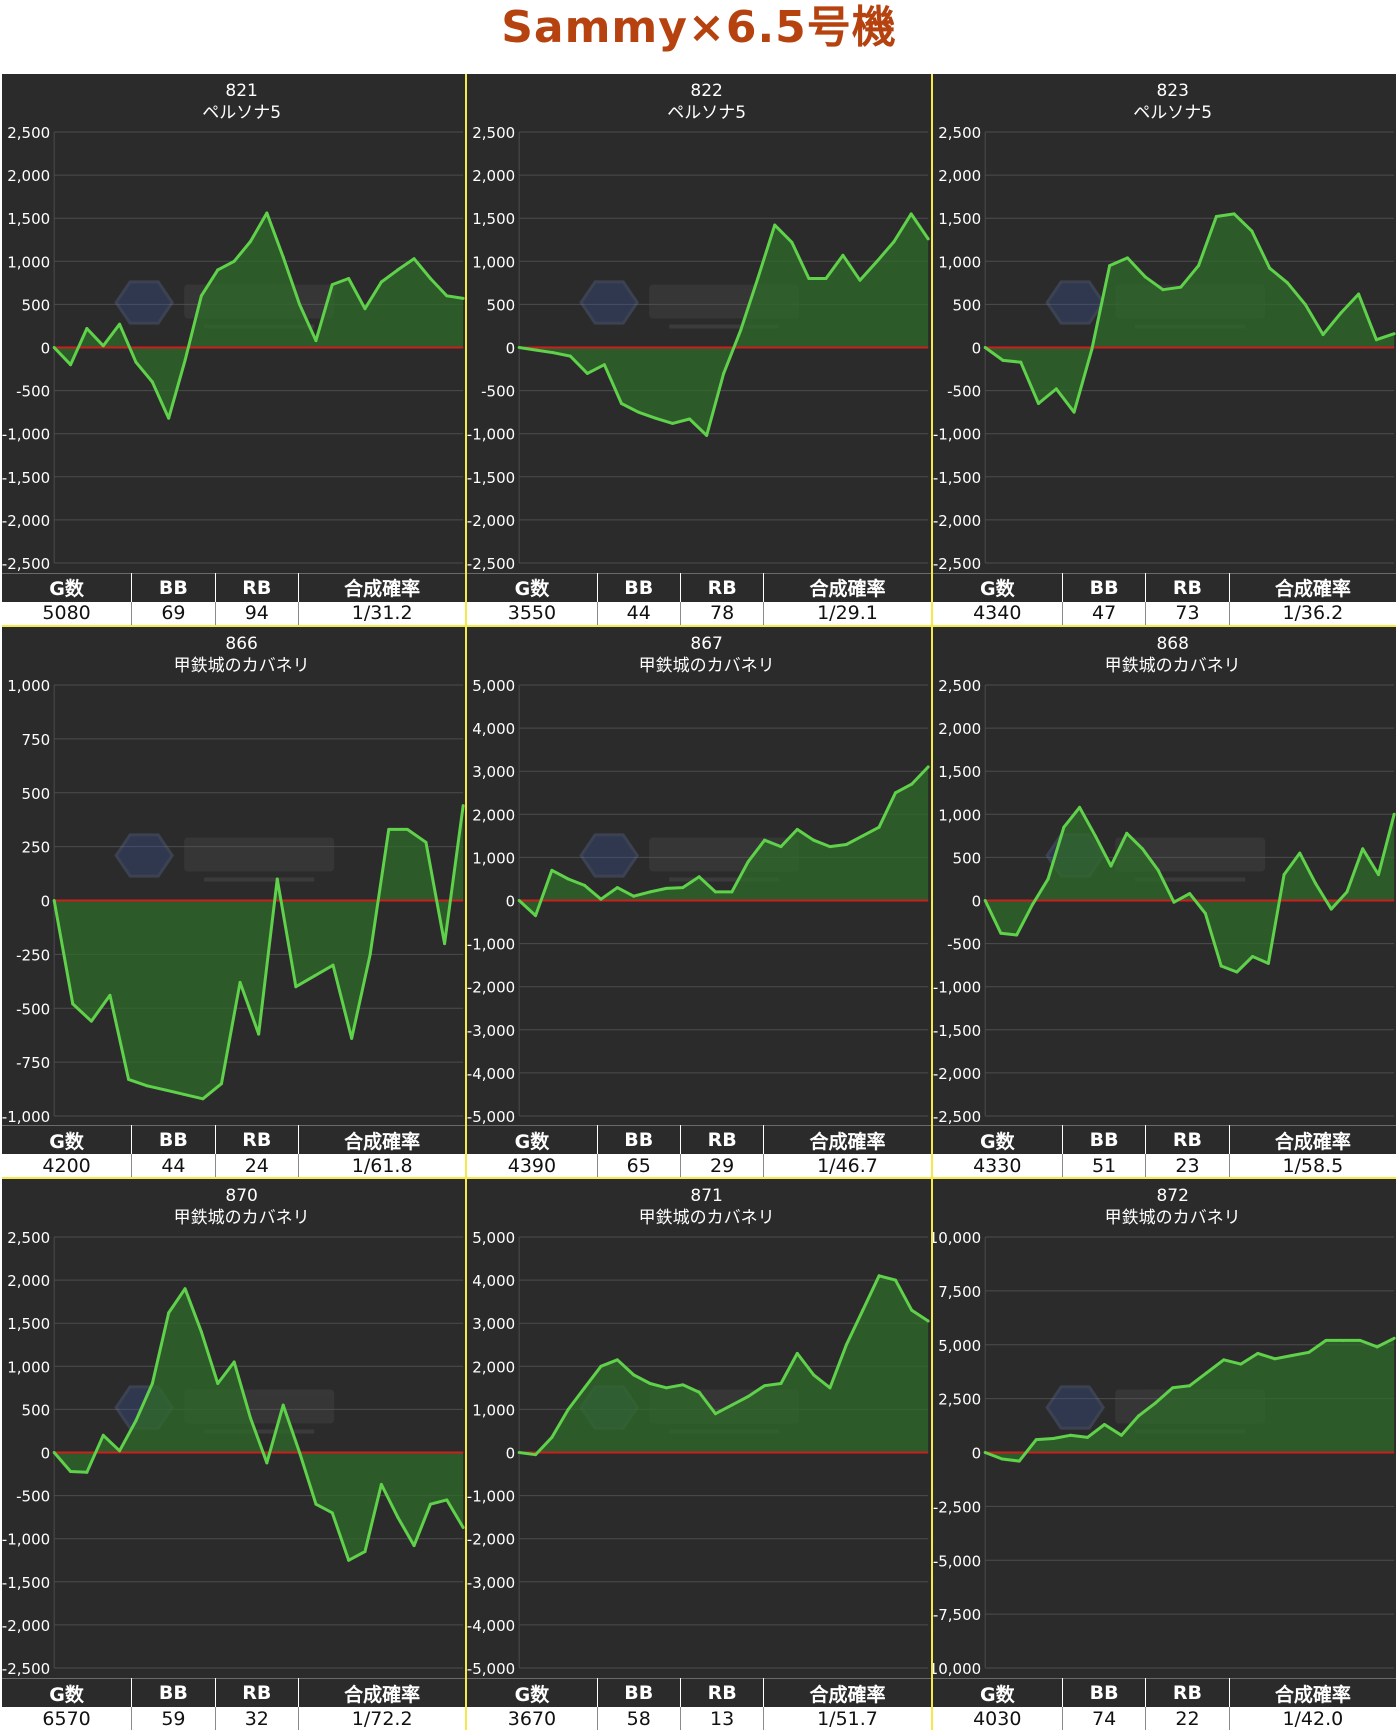 This screenshot has height=1731, width=1398. Describe the element at coordinates (957, 1562) in the screenshot. I see `y-tick-label: -5,000` at that location.